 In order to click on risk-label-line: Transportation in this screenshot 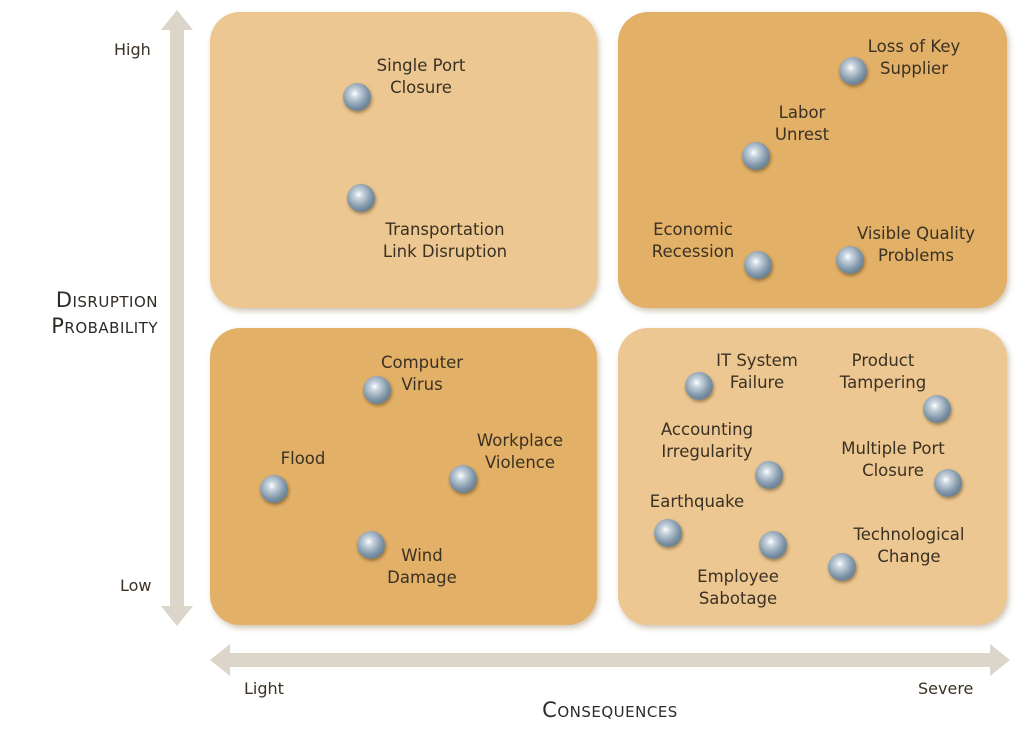, I will do `click(445, 229)`.